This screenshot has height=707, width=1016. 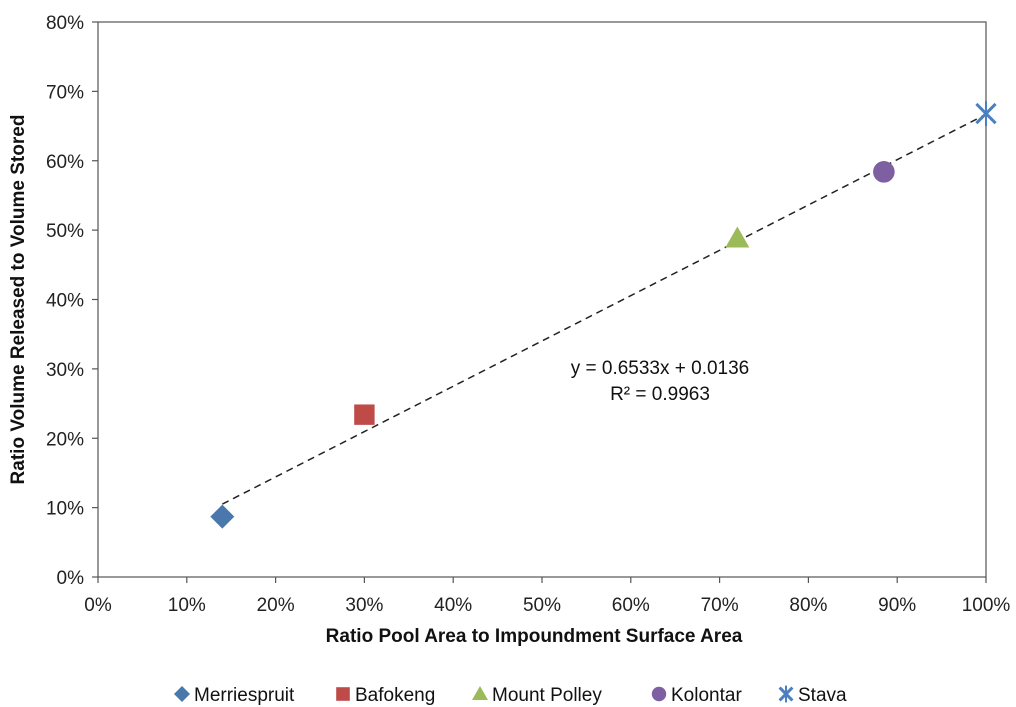 What do you see at coordinates (884, 172) in the screenshot?
I see `data-point-kolontar` at bounding box center [884, 172].